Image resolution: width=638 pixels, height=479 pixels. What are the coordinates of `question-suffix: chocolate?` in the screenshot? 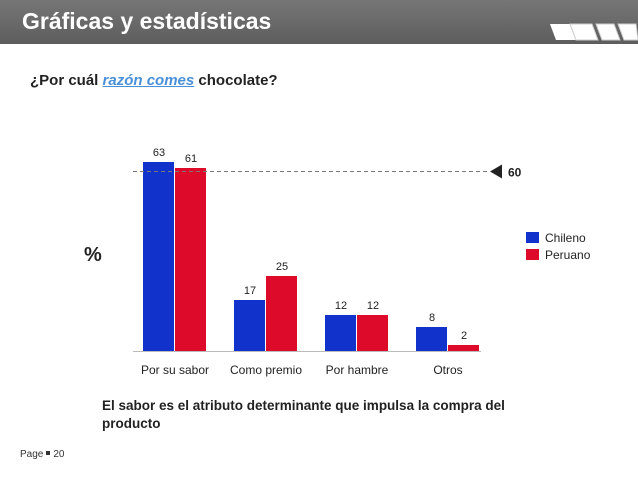 It's located at (236, 80).